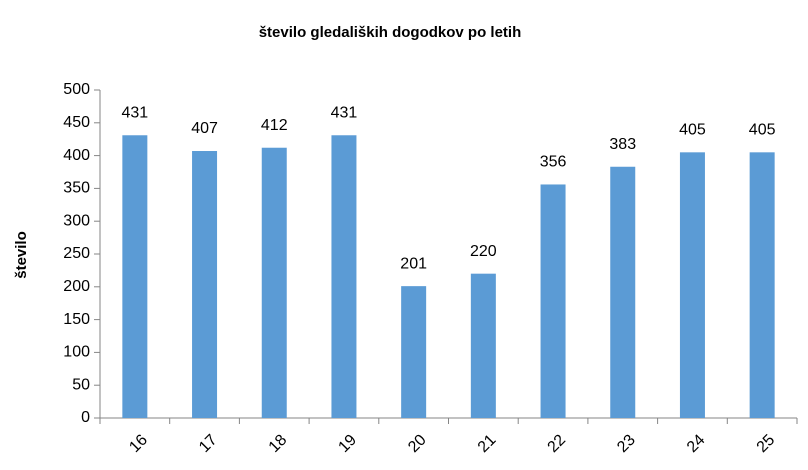 This screenshot has width=808, height=470. I want to click on y-tick-label: 500, so click(76, 89).